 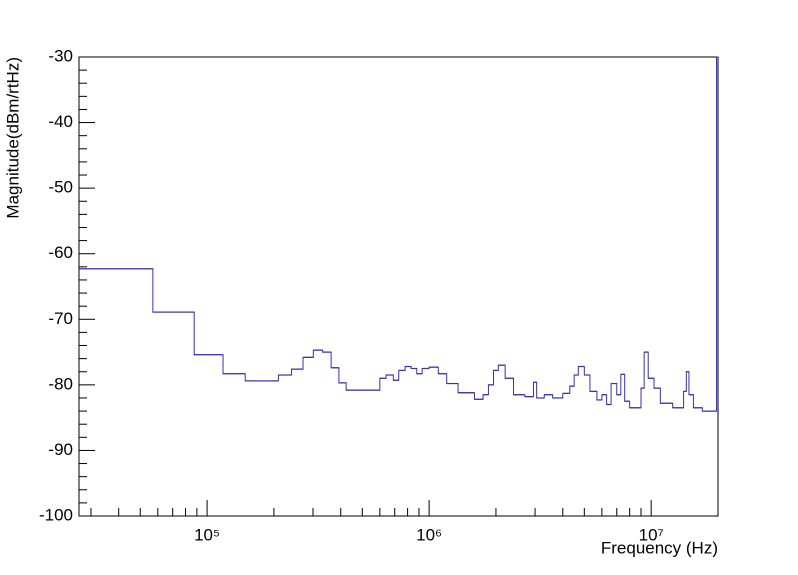 What do you see at coordinates (60, 449) in the screenshot?
I see `y-tick-label: -90` at bounding box center [60, 449].